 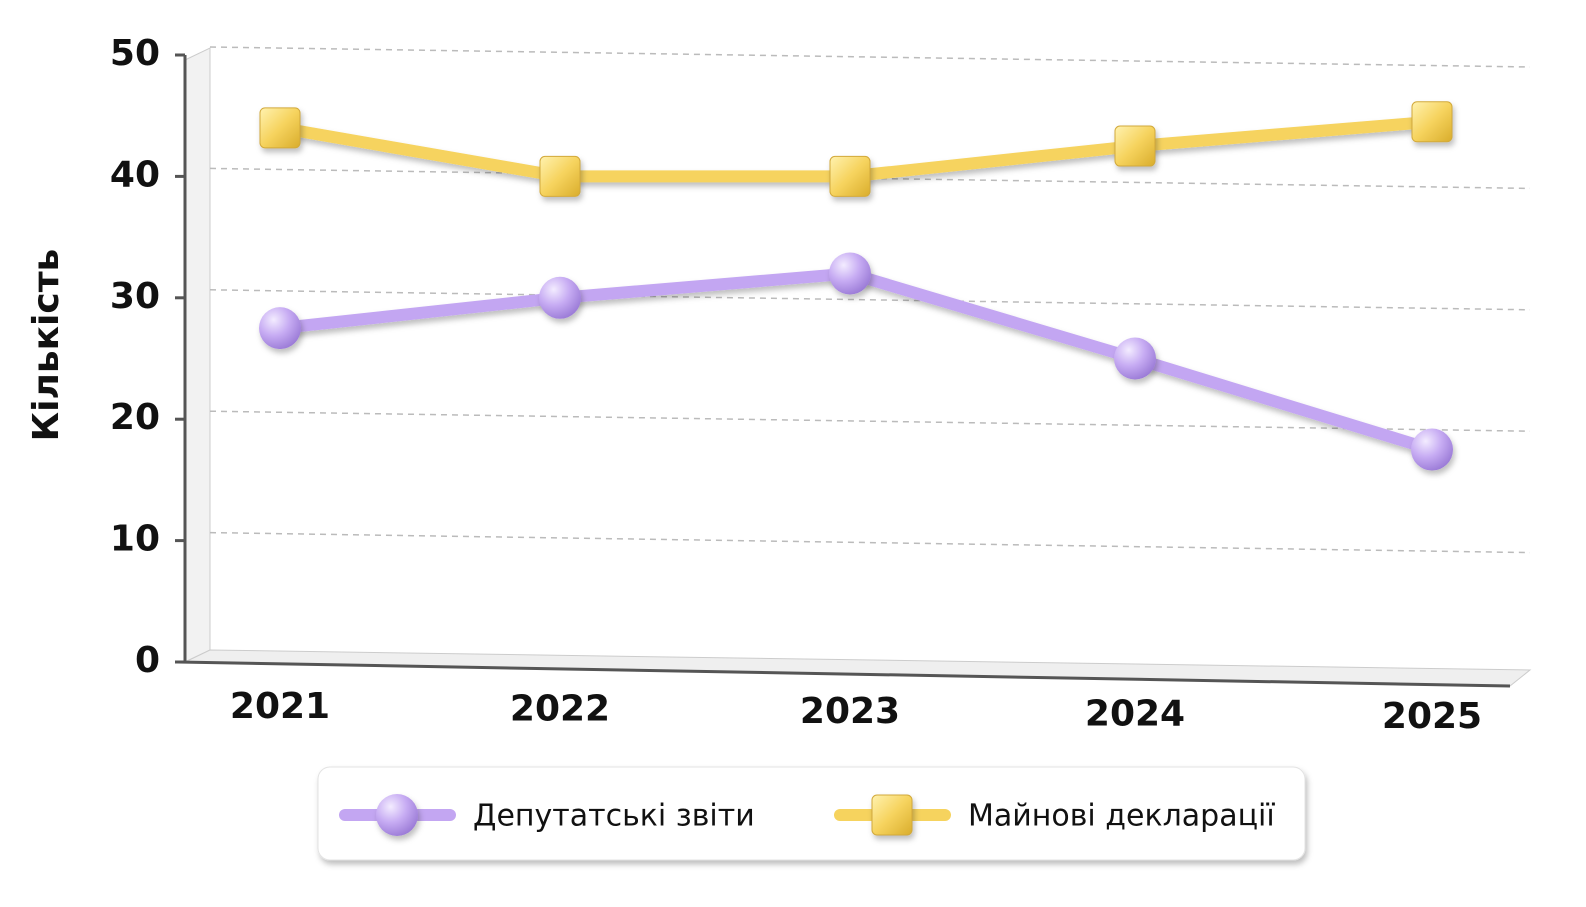 What do you see at coordinates (844, 674) in the screenshot?
I see `x-axis` at bounding box center [844, 674].